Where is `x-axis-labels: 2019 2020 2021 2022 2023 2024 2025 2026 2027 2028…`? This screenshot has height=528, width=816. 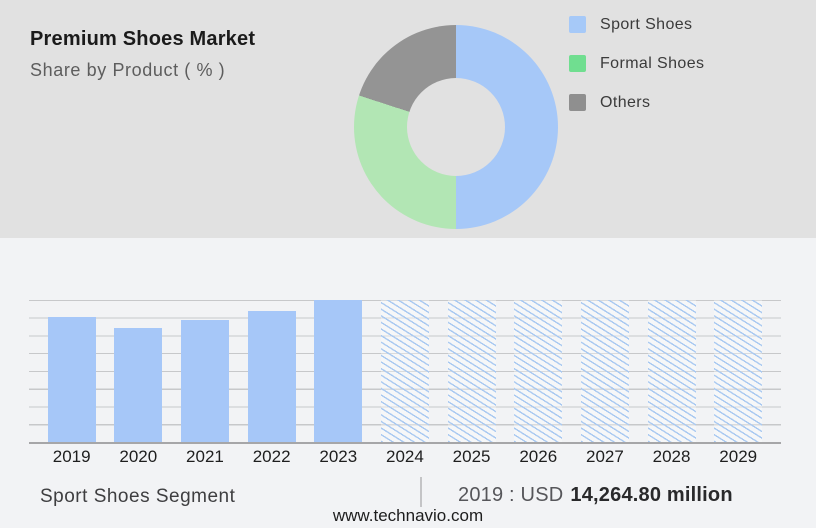
x-axis-labels: 2019 2020 2021 2022 2023 2024 2025 2026 2027 2028… is located at coordinates (405, 457).